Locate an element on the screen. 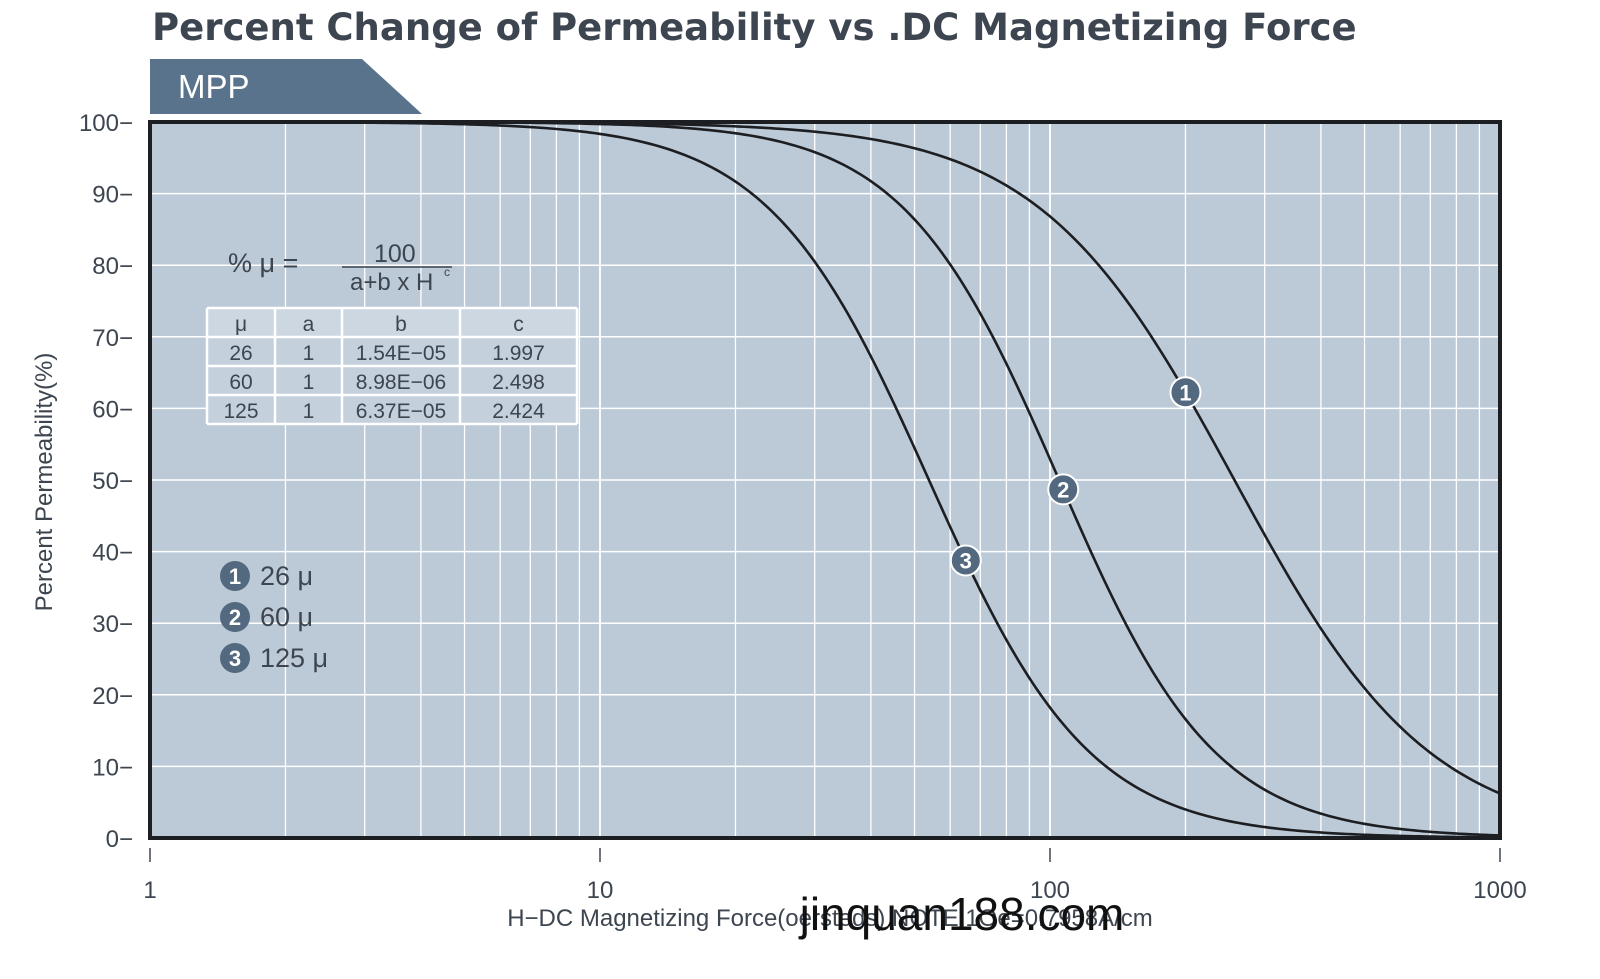 The image size is (1600, 979). table-cell: 60 is located at coordinates (240, 382).